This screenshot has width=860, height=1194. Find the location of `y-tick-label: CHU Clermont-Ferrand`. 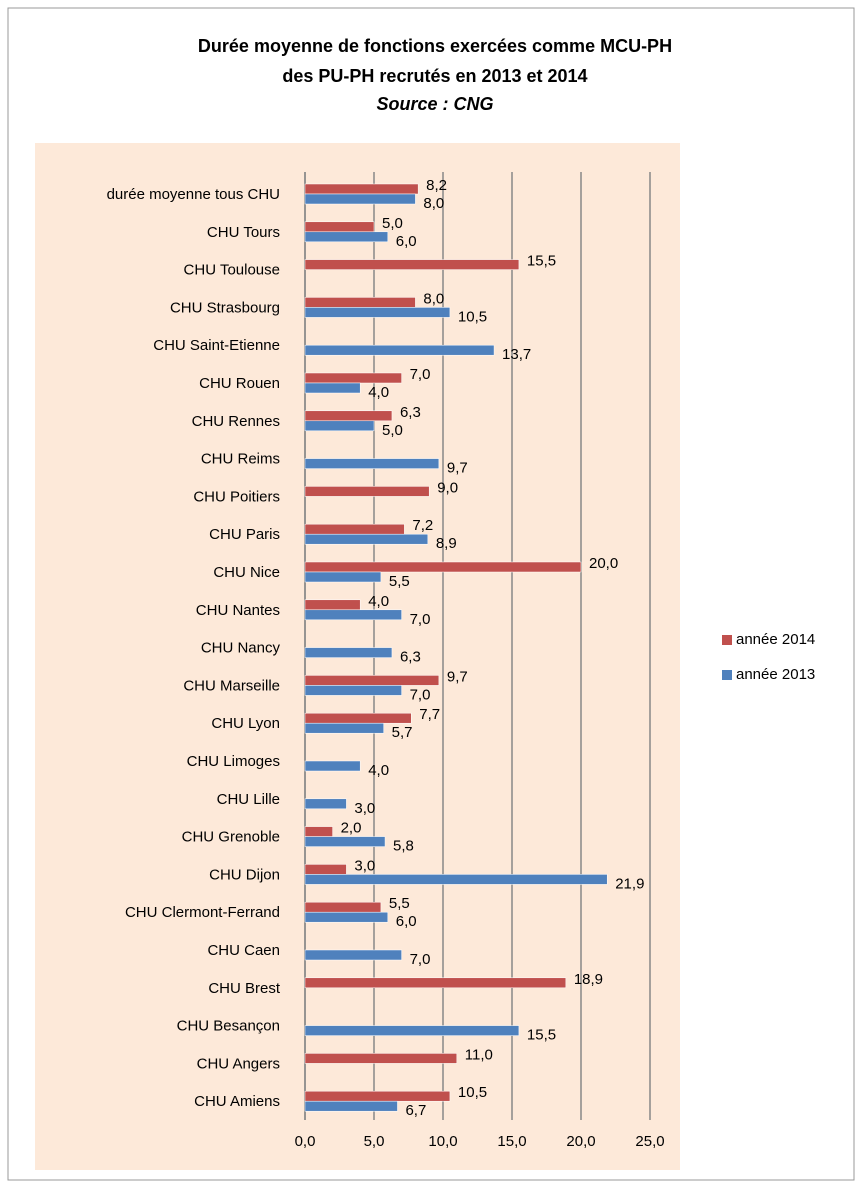

y-tick-label: CHU Clermont-Ferrand is located at coordinates (202, 912).